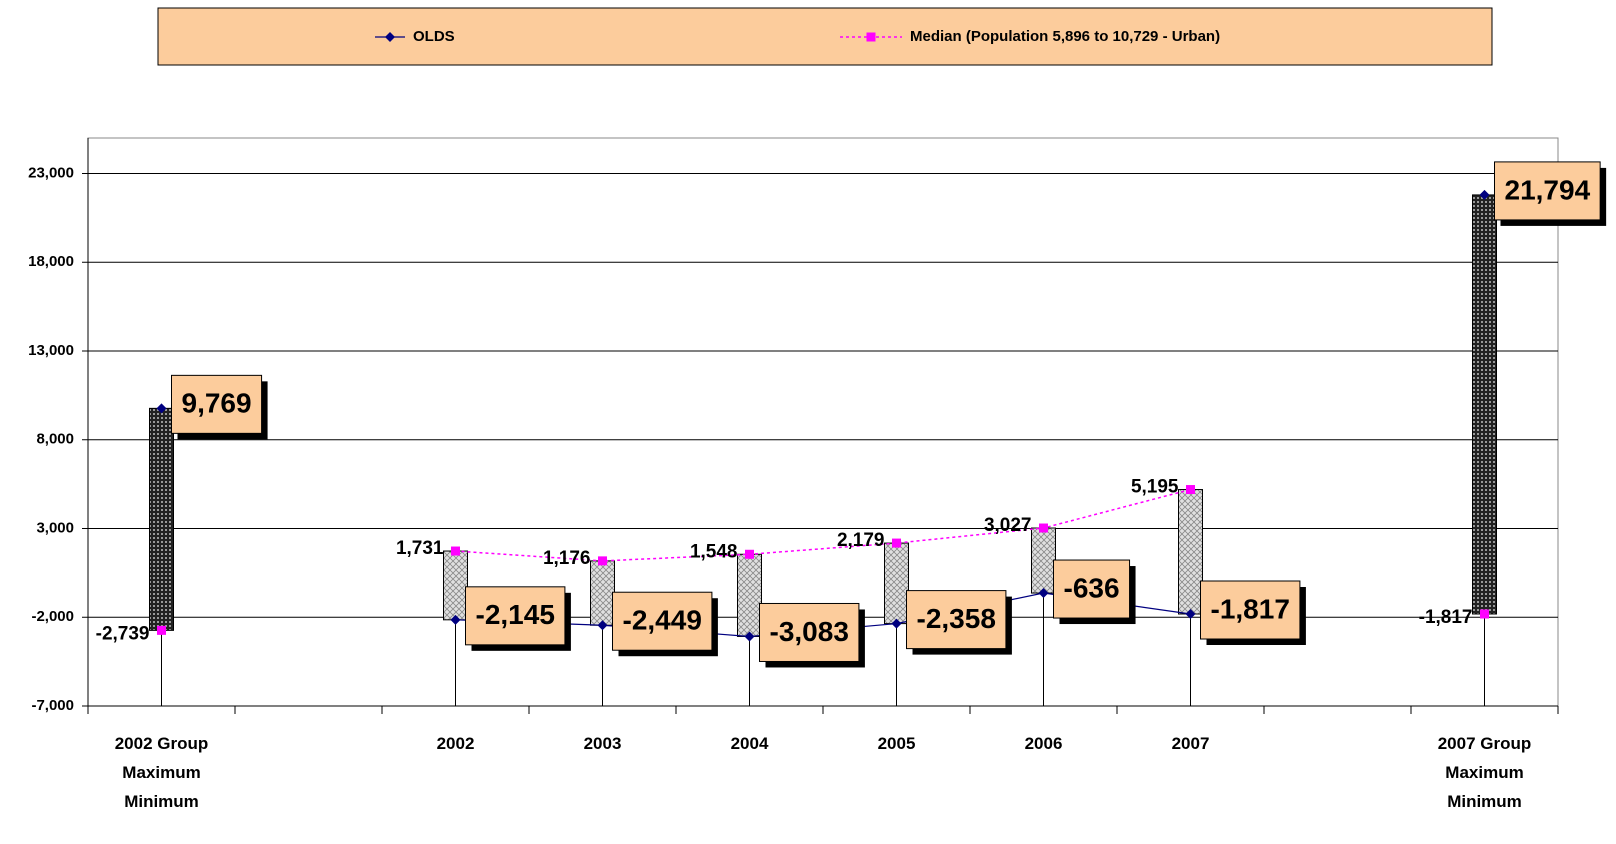 This screenshot has width=1616, height=844. What do you see at coordinates (1485, 772) in the screenshot?
I see `x-tick-label: 2007 Group Maximum Minimum` at bounding box center [1485, 772].